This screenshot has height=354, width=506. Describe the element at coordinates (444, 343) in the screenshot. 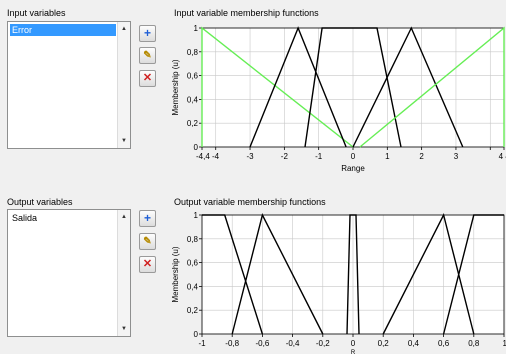

I see `x-tick-label: 0,6` at that location.